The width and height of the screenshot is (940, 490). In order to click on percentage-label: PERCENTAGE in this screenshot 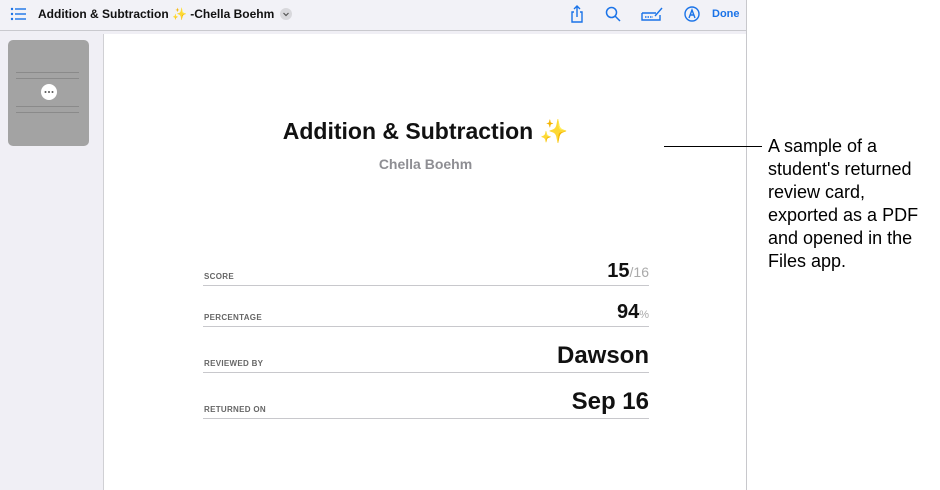, I will do `click(233, 317)`.